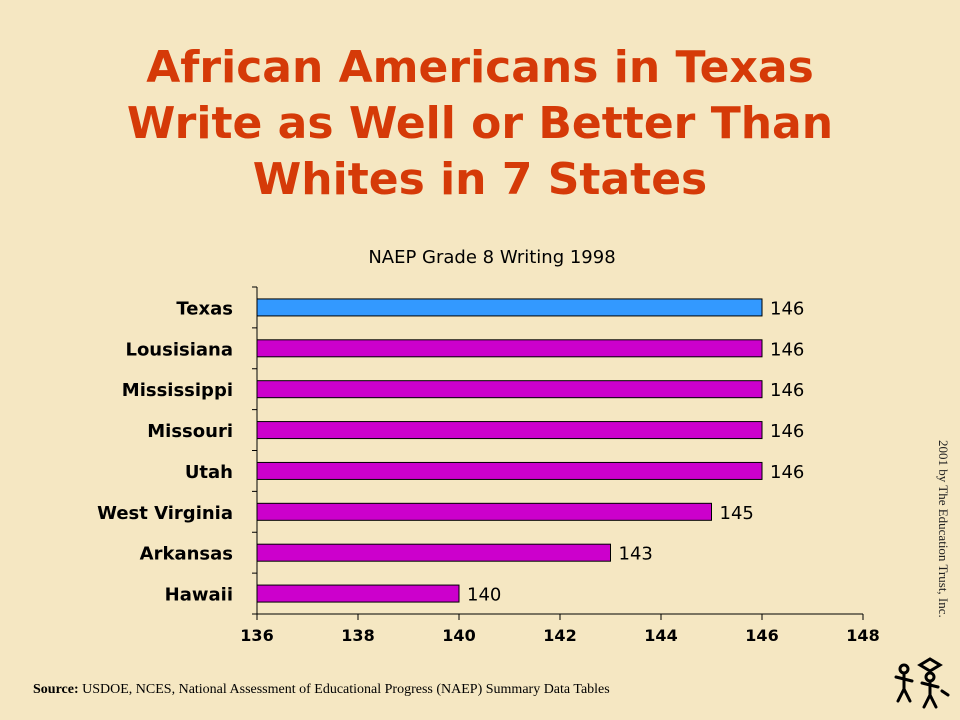  I want to click on chart-title: NAEP Grade 8 Writing 1998, so click(491, 257).